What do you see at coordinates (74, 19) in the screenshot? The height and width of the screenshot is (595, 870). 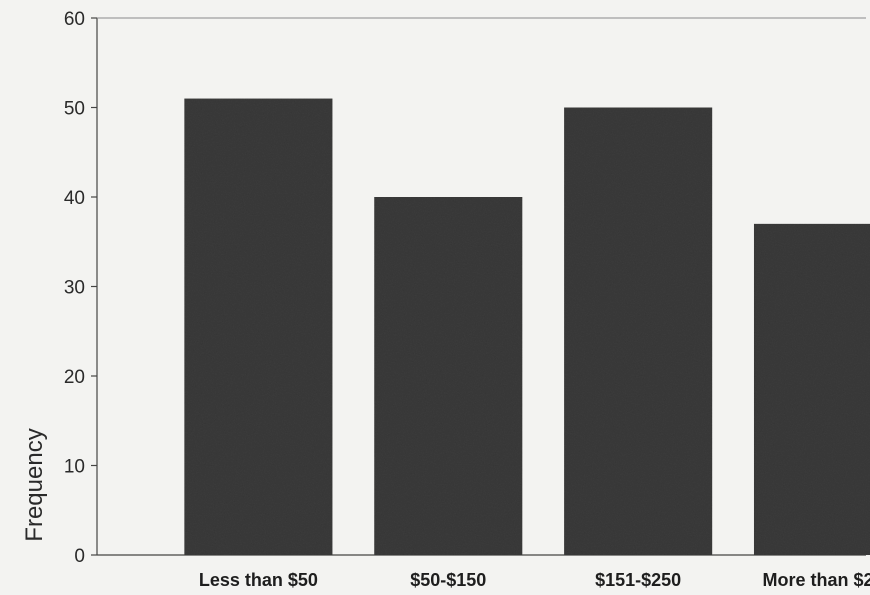 I see `y-tick-label: 60` at bounding box center [74, 19].